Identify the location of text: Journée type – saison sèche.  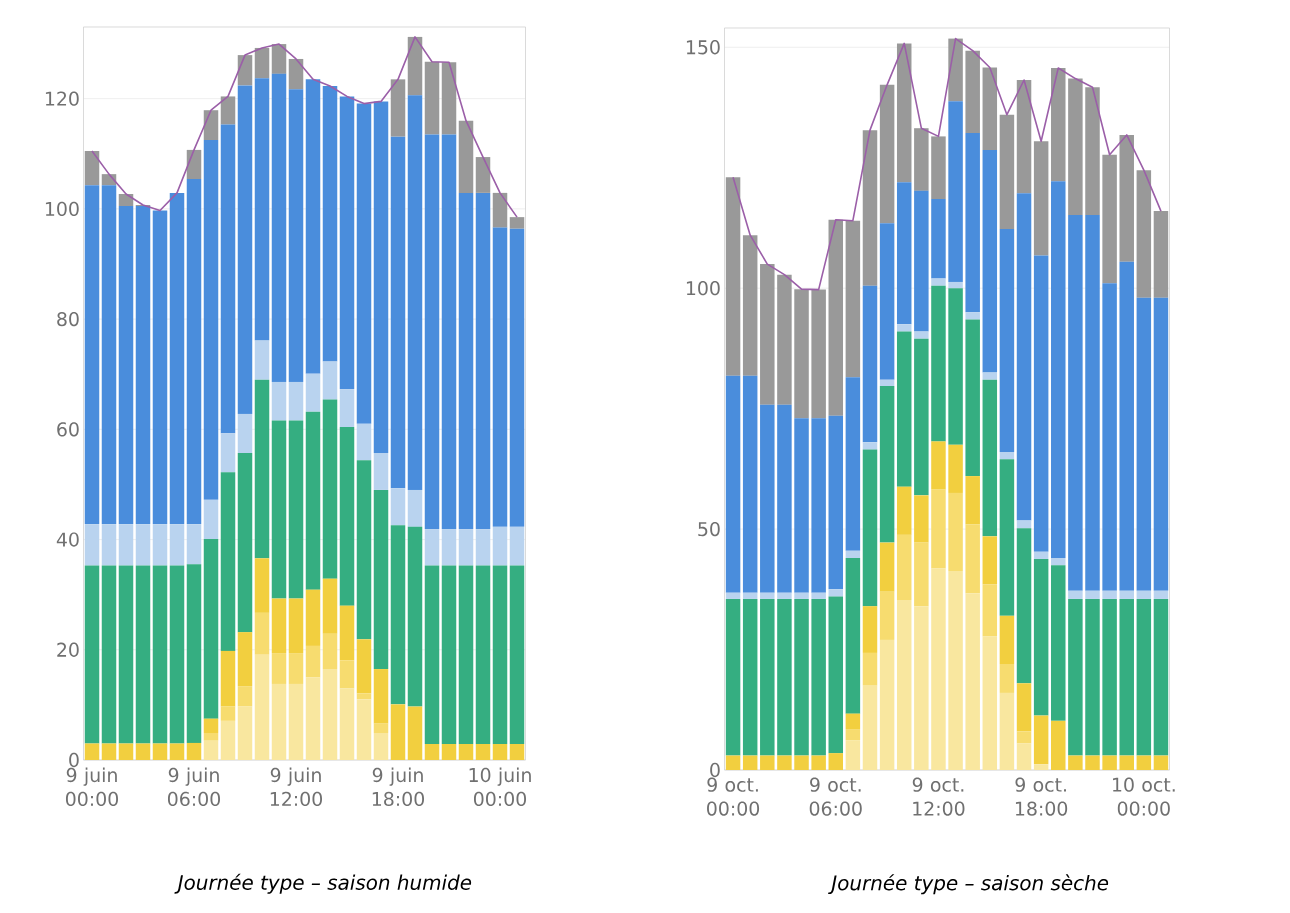
(968, 884).